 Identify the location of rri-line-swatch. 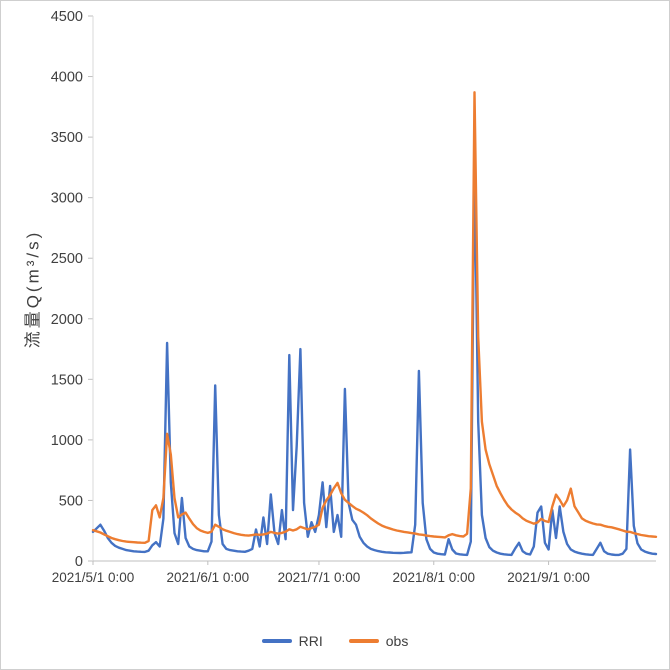
(276, 641).